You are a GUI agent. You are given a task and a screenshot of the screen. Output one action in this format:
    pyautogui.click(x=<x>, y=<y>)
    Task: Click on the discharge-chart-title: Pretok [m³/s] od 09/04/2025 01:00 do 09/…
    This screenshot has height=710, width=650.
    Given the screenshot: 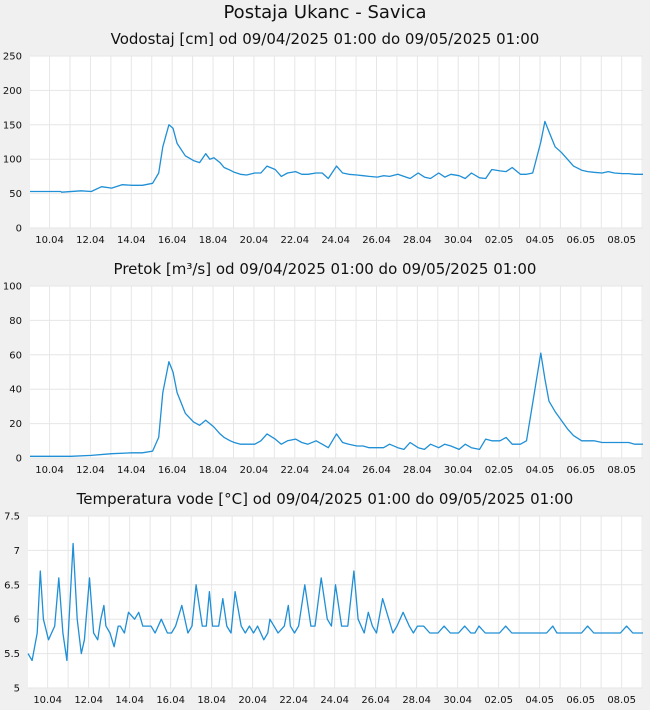 What is the action you would take?
    pyautogui.click(x=325, y=269)
    